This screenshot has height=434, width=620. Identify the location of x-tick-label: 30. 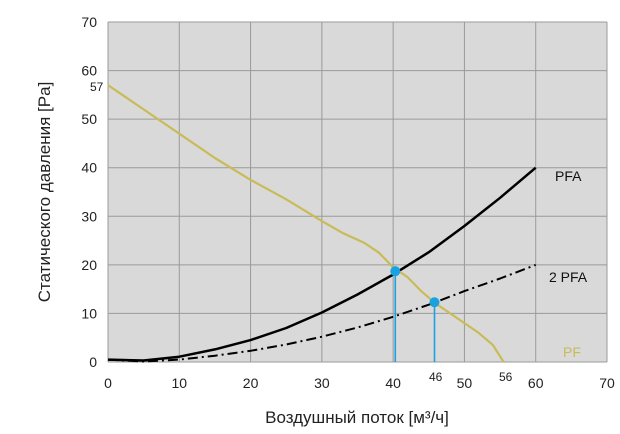
(322, 383).